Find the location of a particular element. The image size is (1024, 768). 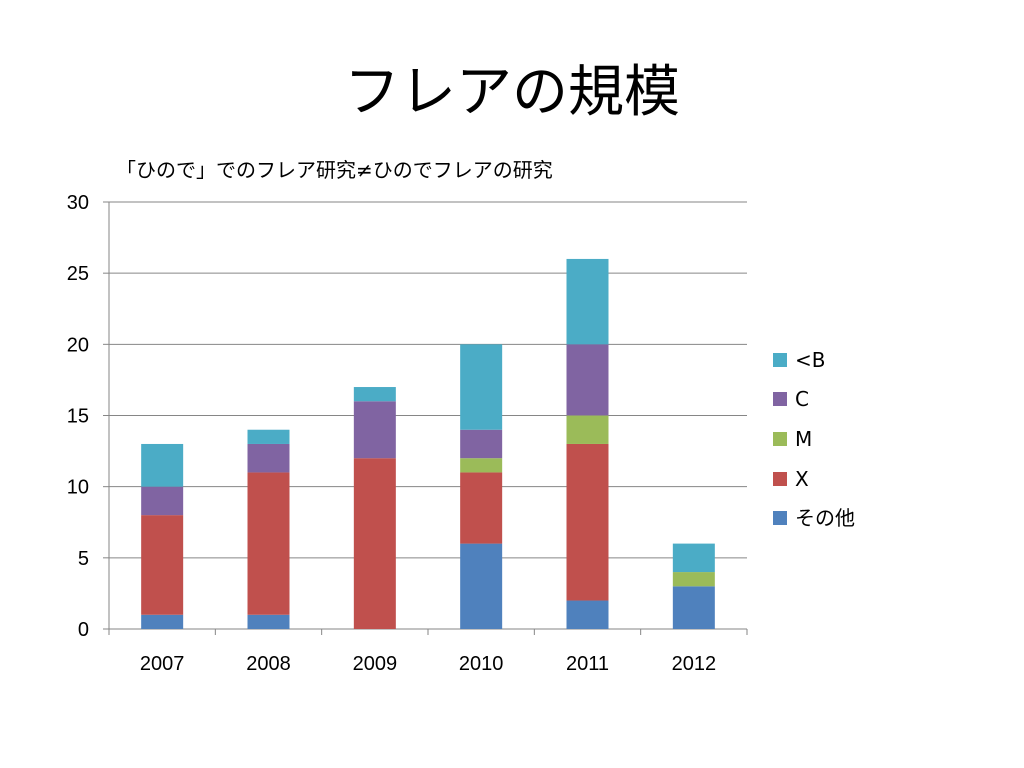

legend-item: <B is located at coordinates (814, 360).